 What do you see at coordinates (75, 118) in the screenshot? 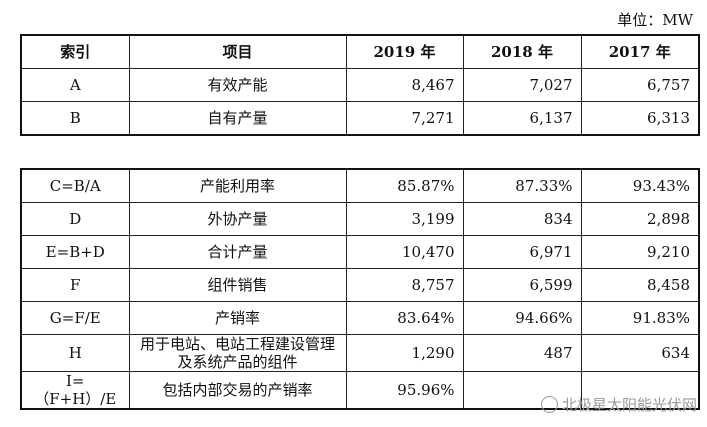
I see `row-index: B` at bounding box center [75, 118].